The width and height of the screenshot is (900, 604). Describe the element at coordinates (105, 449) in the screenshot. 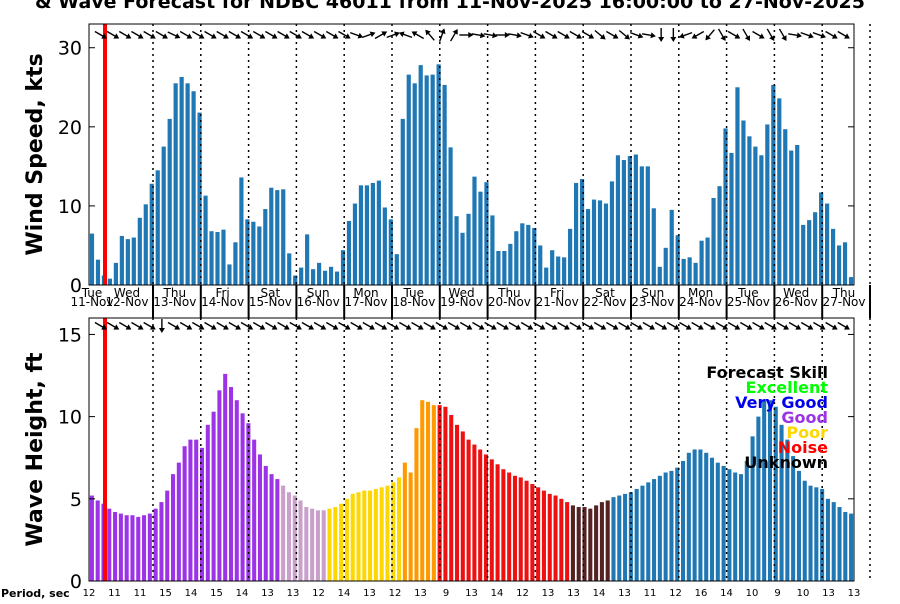

I see `wave-now-marker` at that location.